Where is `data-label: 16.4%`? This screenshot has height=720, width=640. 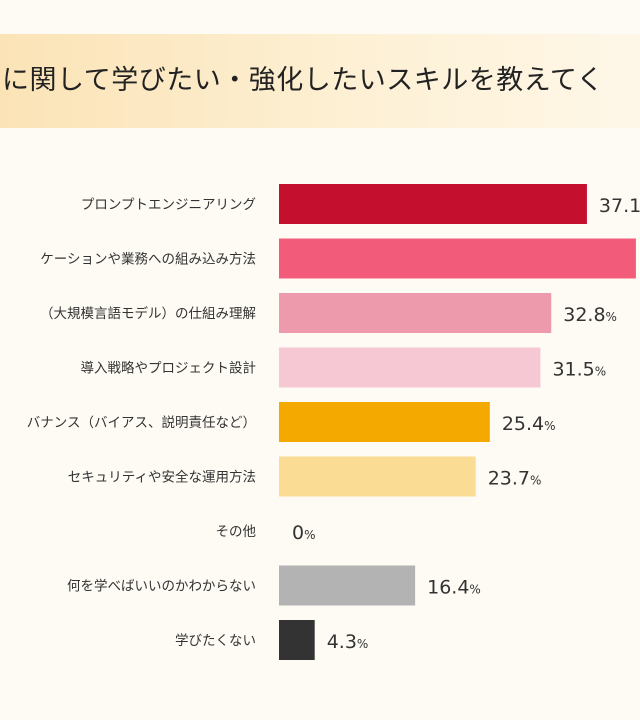 data-label: 16.4% is located at coordinates (454, 588).